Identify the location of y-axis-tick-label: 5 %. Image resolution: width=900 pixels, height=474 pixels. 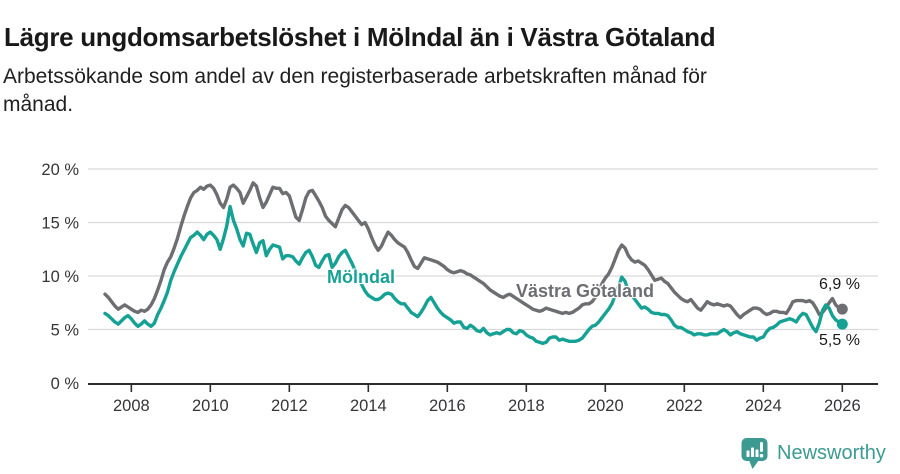
(65, 331).